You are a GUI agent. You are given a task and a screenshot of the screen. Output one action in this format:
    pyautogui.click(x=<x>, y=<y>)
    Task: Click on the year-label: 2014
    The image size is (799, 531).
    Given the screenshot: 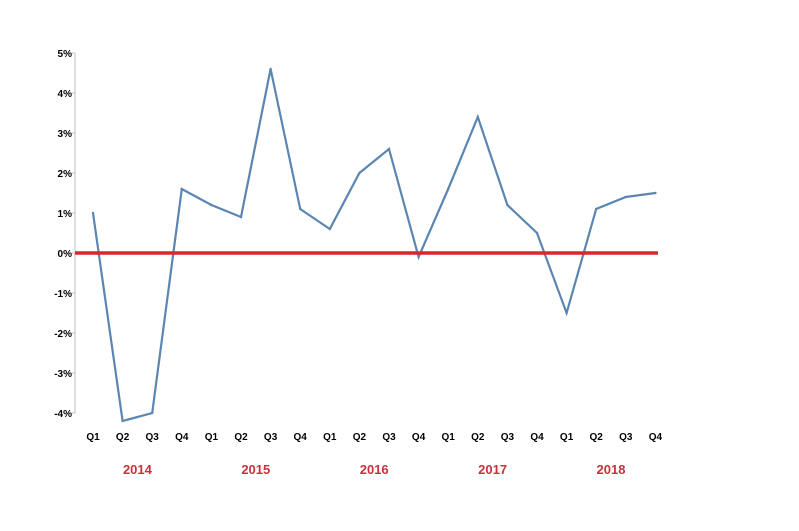 What is the action you would take?
    pyautogui.click(x=138, y=469)
    